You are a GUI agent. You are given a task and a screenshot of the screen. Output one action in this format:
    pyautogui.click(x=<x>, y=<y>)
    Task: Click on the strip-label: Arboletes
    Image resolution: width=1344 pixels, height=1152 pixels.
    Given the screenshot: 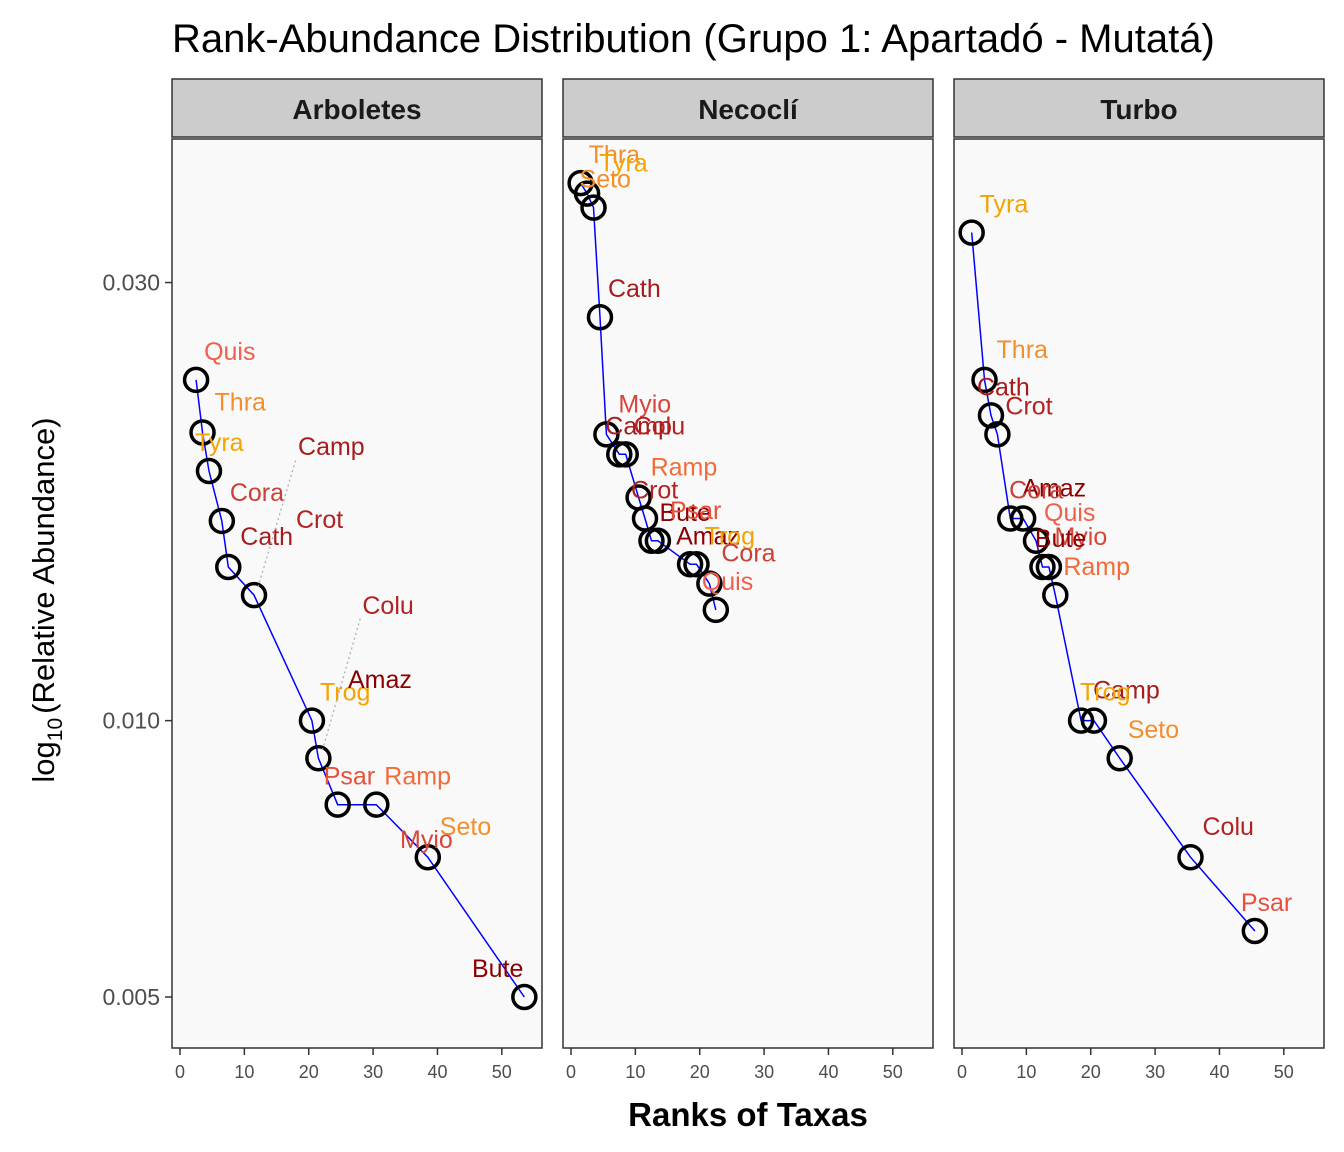 What is the action you would take?
    pyautogui.click(x=356, y=109)
    